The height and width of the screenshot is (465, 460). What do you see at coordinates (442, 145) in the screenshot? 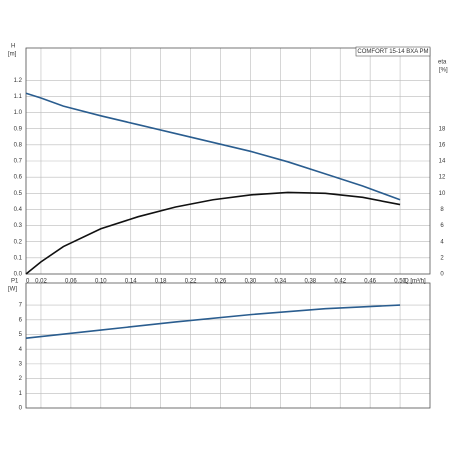
I see `y2-tick-label: 16` at bounding box center [442, 145].